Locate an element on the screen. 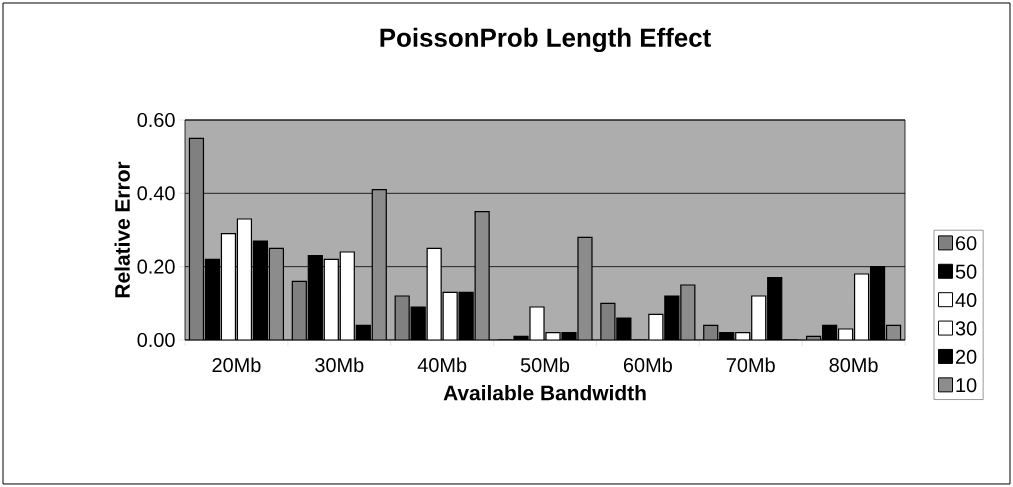  y-axis-title: Relative Error is located at coordinates (122, 229).